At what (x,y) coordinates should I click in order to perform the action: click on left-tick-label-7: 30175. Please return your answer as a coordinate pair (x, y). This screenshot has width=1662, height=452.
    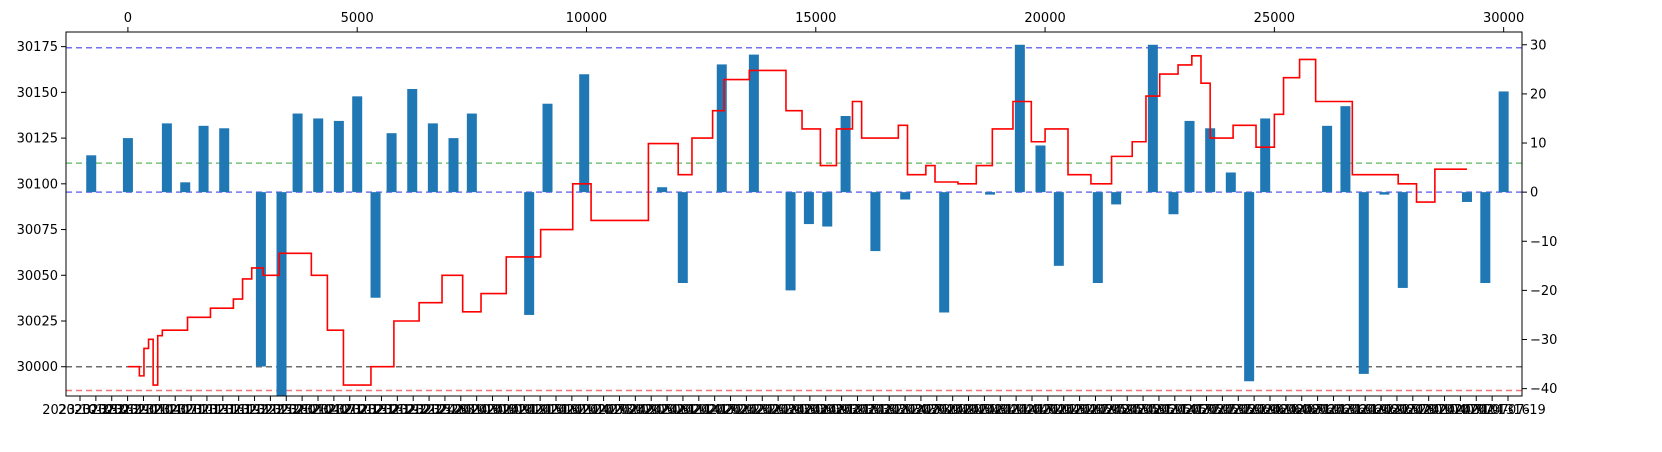
    Looking at the image, I should click on (37, 47).